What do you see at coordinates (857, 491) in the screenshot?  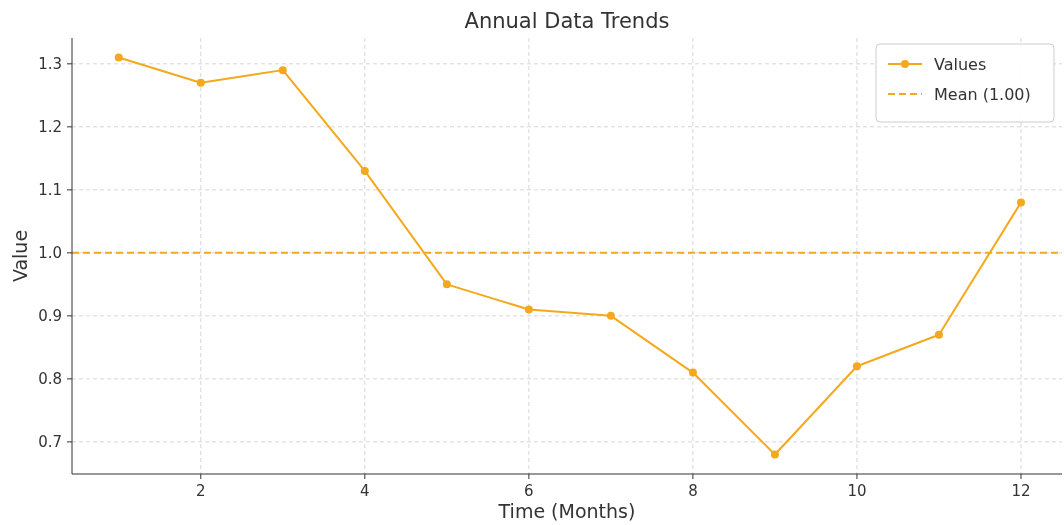 I see `x-tick-label: 10` at bounding box center [857, 491].